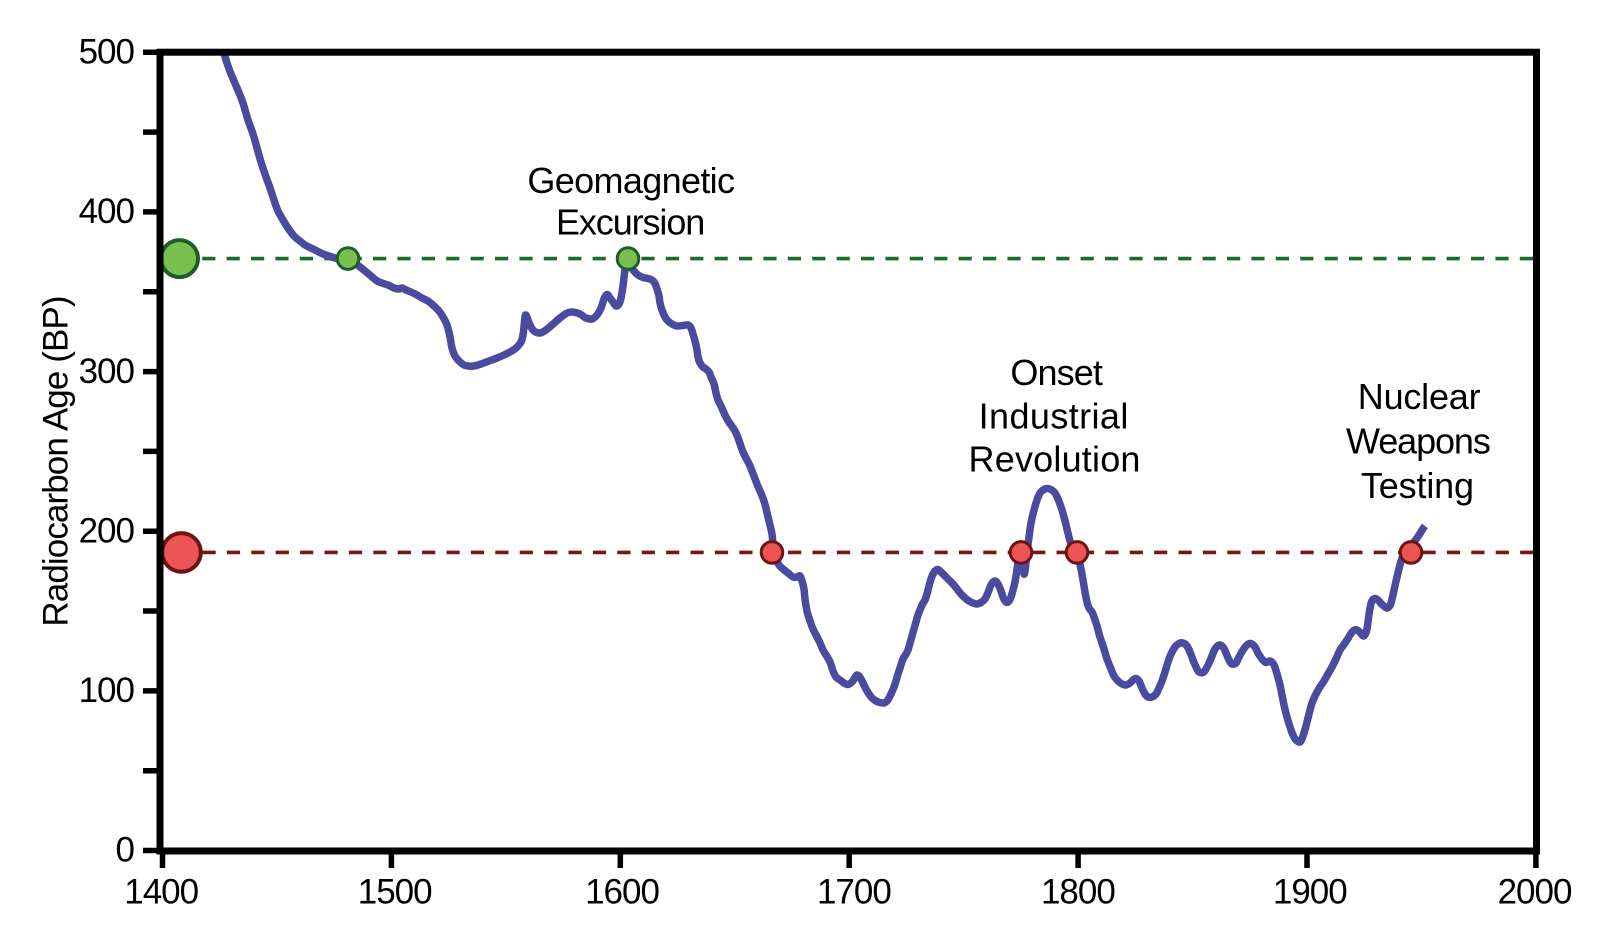 The height and width of the screenshot is (948, 1600). What do you see at coordinates (1418, 441) in the screenshot?
I see `svg-text: Weapons` at bounding box center [1418, 441].